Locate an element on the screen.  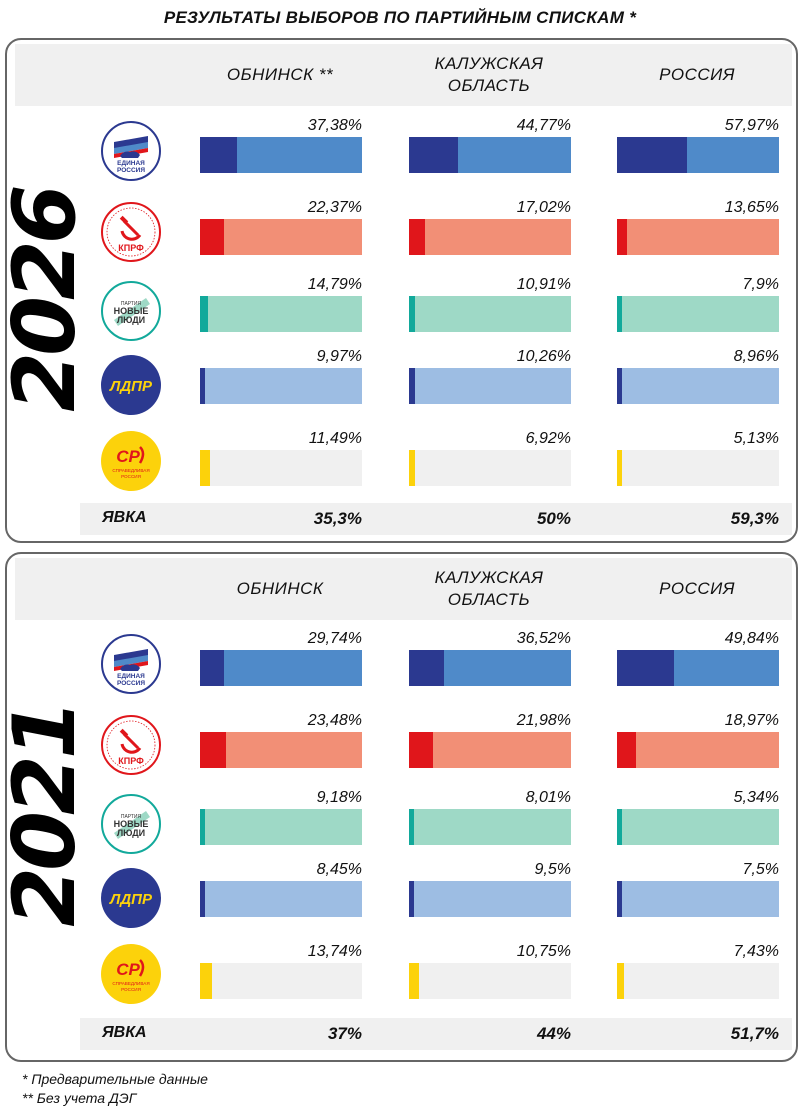
data-label: 13,65% is located at coordinates (751, 207).